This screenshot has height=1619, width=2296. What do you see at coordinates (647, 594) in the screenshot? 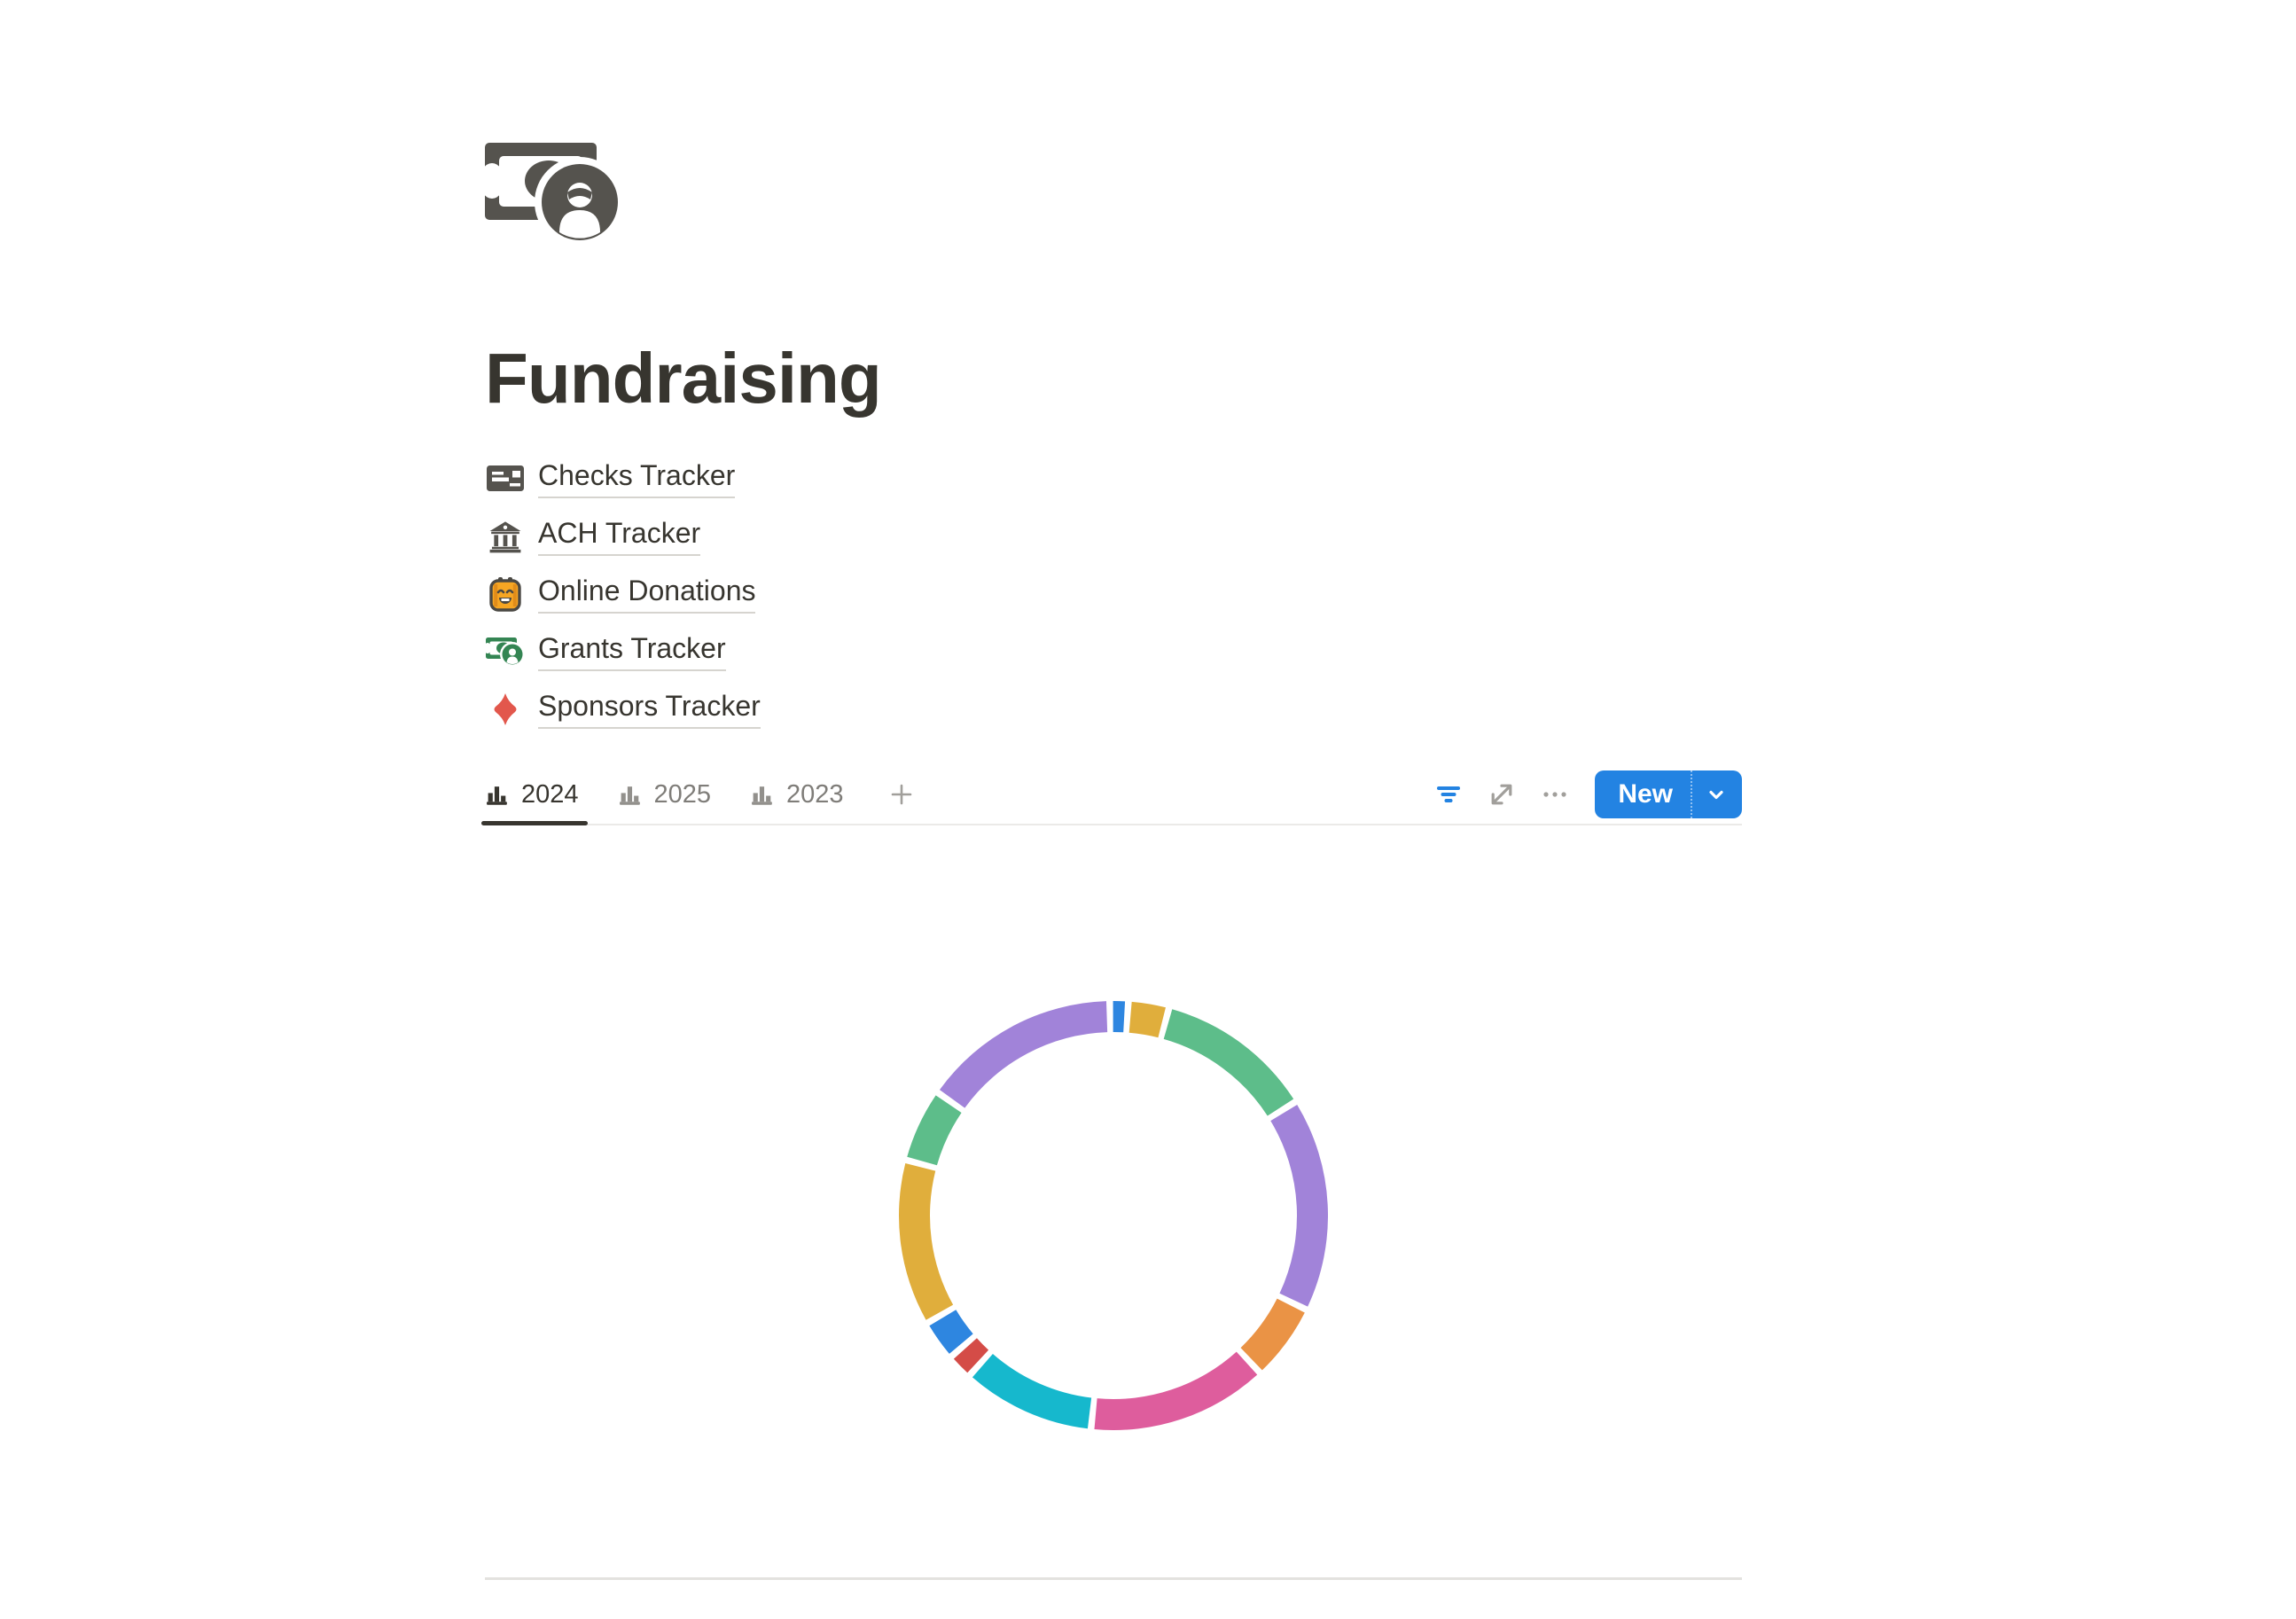
I see `link-label: Online Donations` at bounding box center [647, 594].